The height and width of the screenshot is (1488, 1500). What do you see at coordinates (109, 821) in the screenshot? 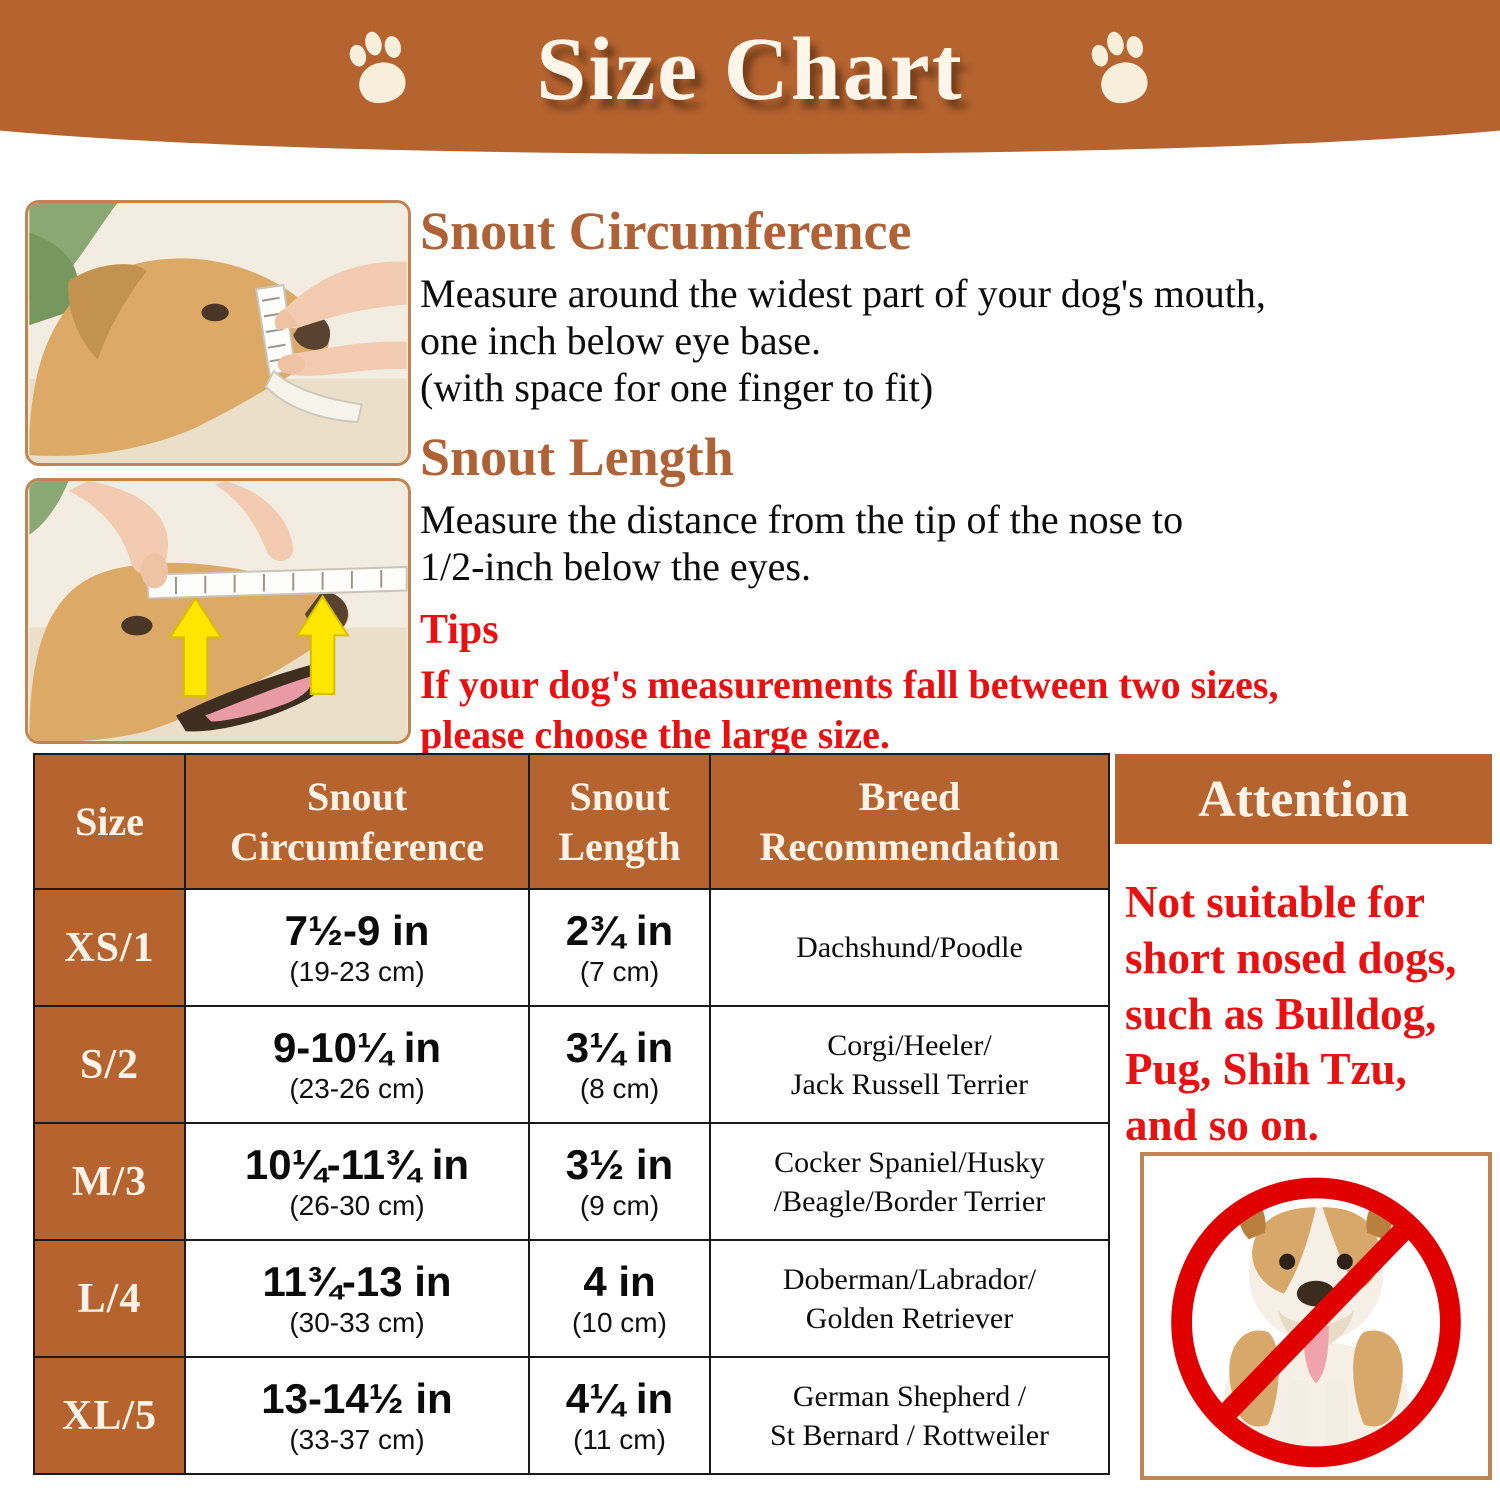
I see `header-size: Size` at bounding box center [109, 821].